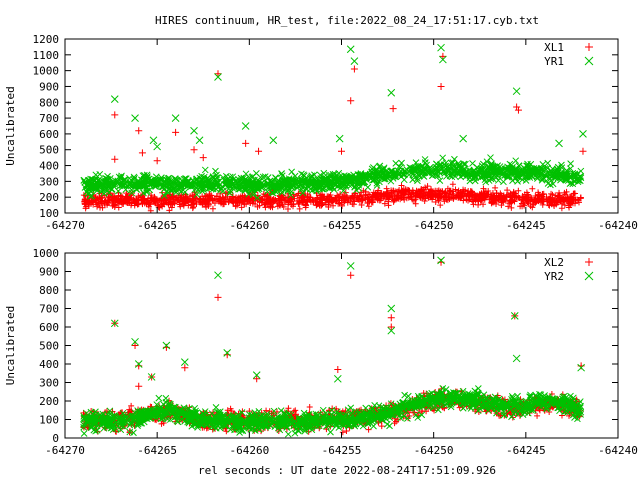  Describe the element at coordinates (49, 213) in the screenshot. I see `y-tick-label: 100` at that location.